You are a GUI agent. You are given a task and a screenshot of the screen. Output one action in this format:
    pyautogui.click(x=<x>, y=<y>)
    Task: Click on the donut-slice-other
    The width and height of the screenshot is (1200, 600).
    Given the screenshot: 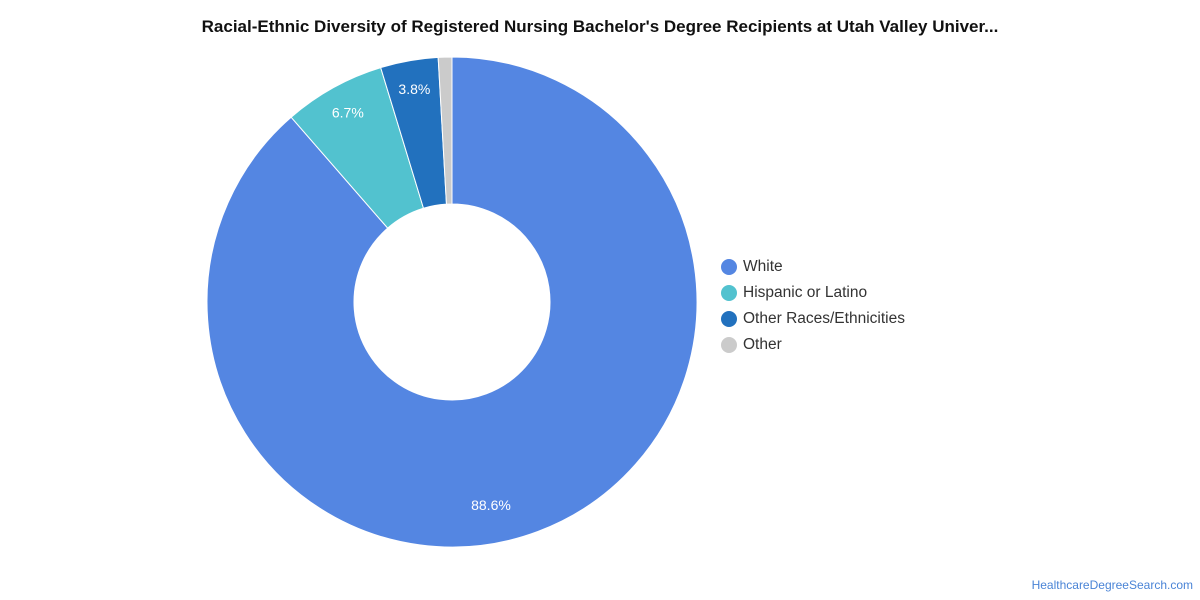 What is the action you would take?
    pyautogui.click(x=445, y=130)
    